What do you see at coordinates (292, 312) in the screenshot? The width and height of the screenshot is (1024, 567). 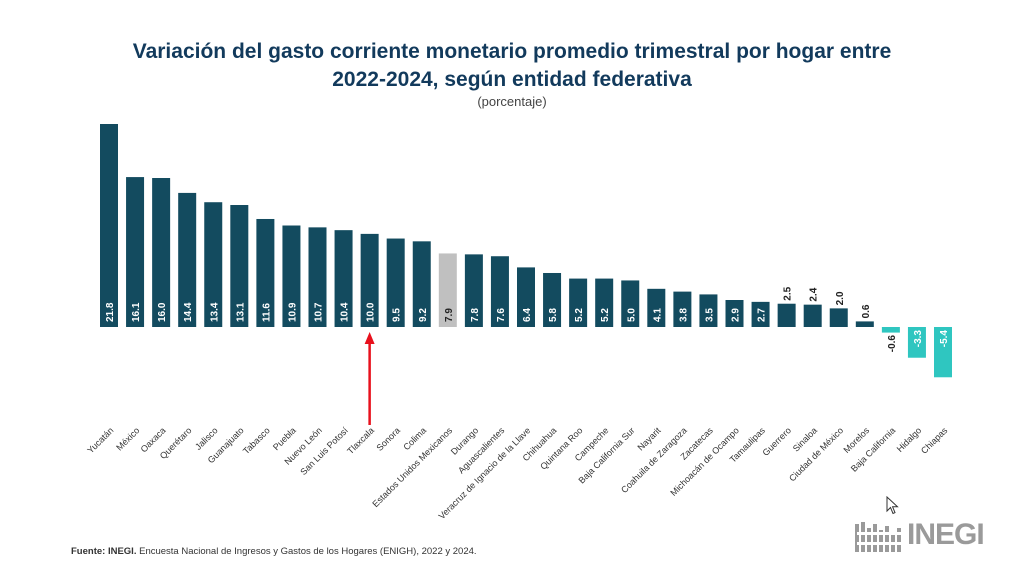 I see `data-label-puebla: 10.9` at bounding box center [292, 312].